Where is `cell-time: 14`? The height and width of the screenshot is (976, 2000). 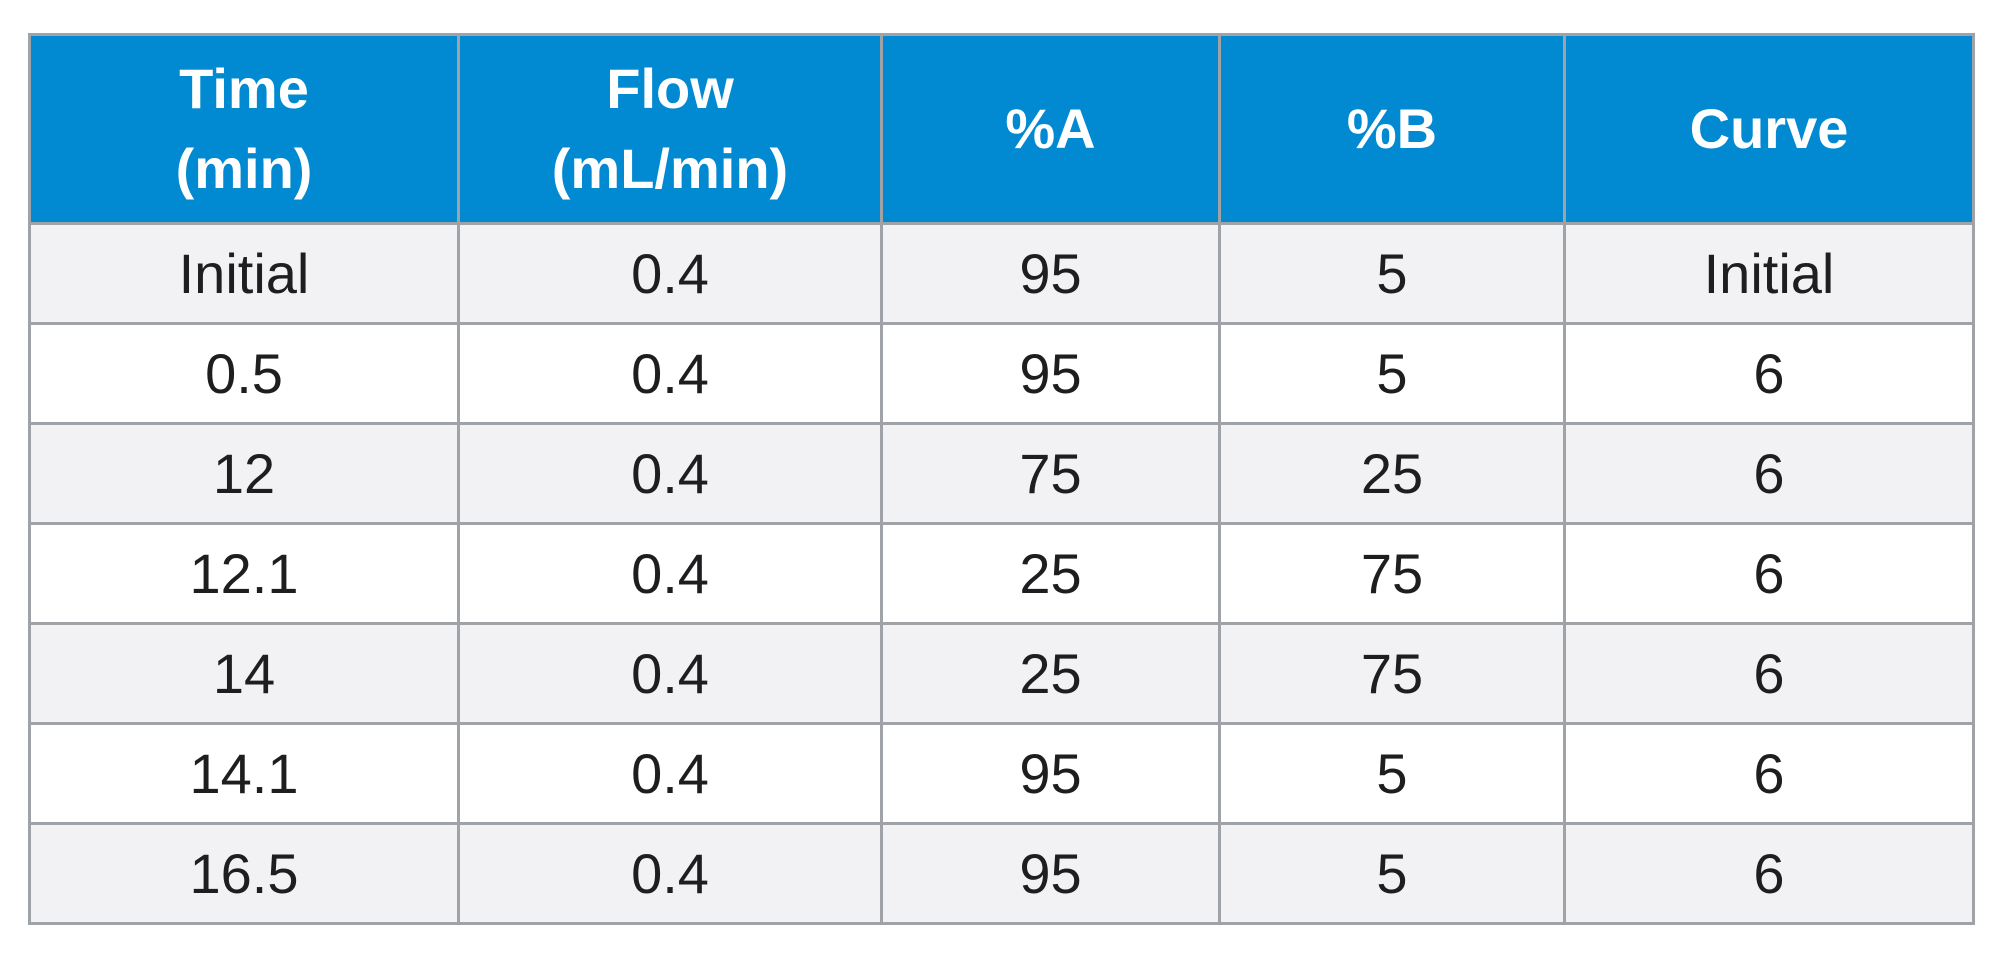 cell-time: 14 is located at coordinates (244, 673).